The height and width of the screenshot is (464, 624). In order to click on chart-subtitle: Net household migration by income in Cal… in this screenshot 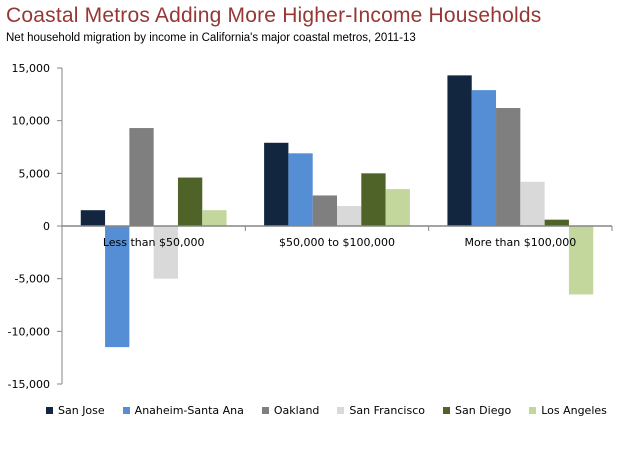, I will do `click(211, 38)`.